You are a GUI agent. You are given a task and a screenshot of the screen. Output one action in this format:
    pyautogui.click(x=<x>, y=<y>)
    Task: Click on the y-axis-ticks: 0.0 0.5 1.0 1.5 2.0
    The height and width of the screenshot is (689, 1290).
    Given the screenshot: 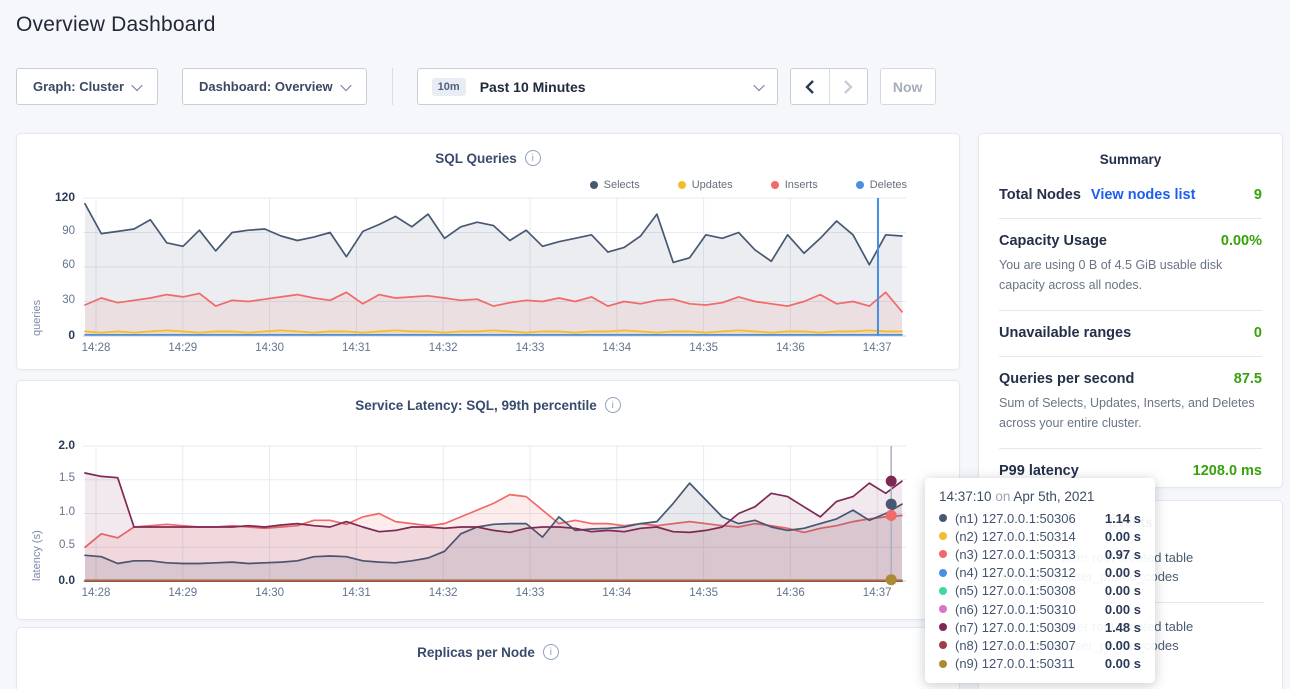 What is the action you would take?
    pyautogui.click(x=46, y=500)
    